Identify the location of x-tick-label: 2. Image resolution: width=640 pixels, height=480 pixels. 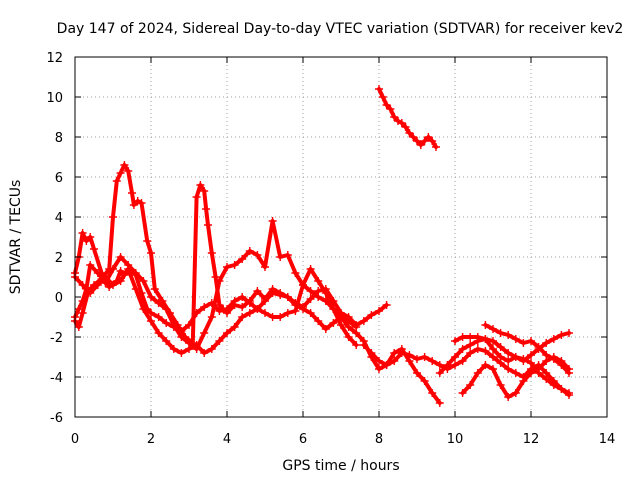
(151, 439).